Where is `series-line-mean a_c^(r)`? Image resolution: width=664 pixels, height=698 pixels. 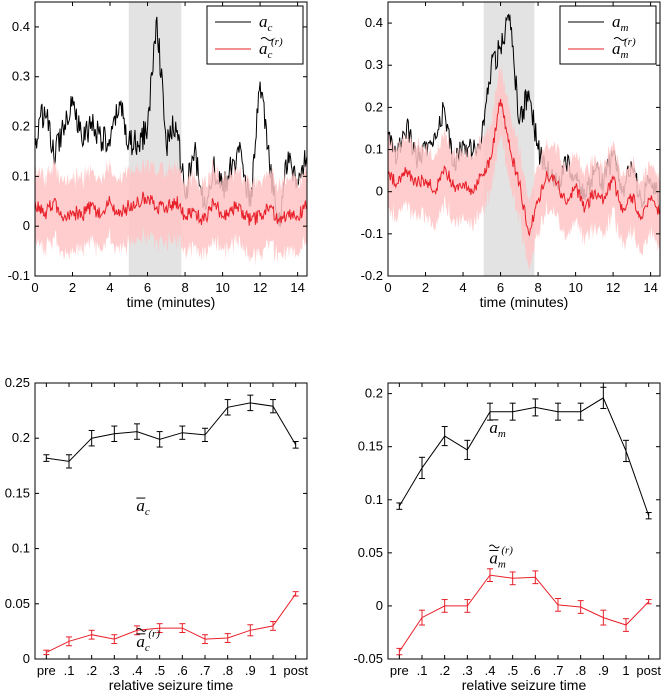
series-line-mean a_c^(r) is located at coordinates (171, 623).